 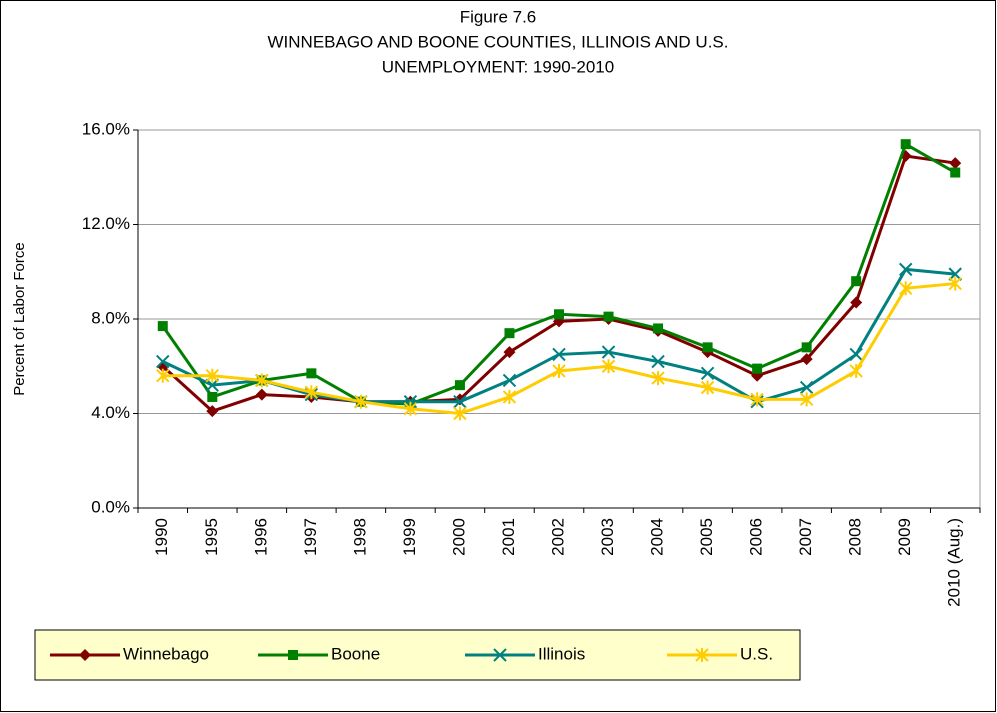 I want to click on y-tick-label: 0.0%, so click(x=110, y=506).